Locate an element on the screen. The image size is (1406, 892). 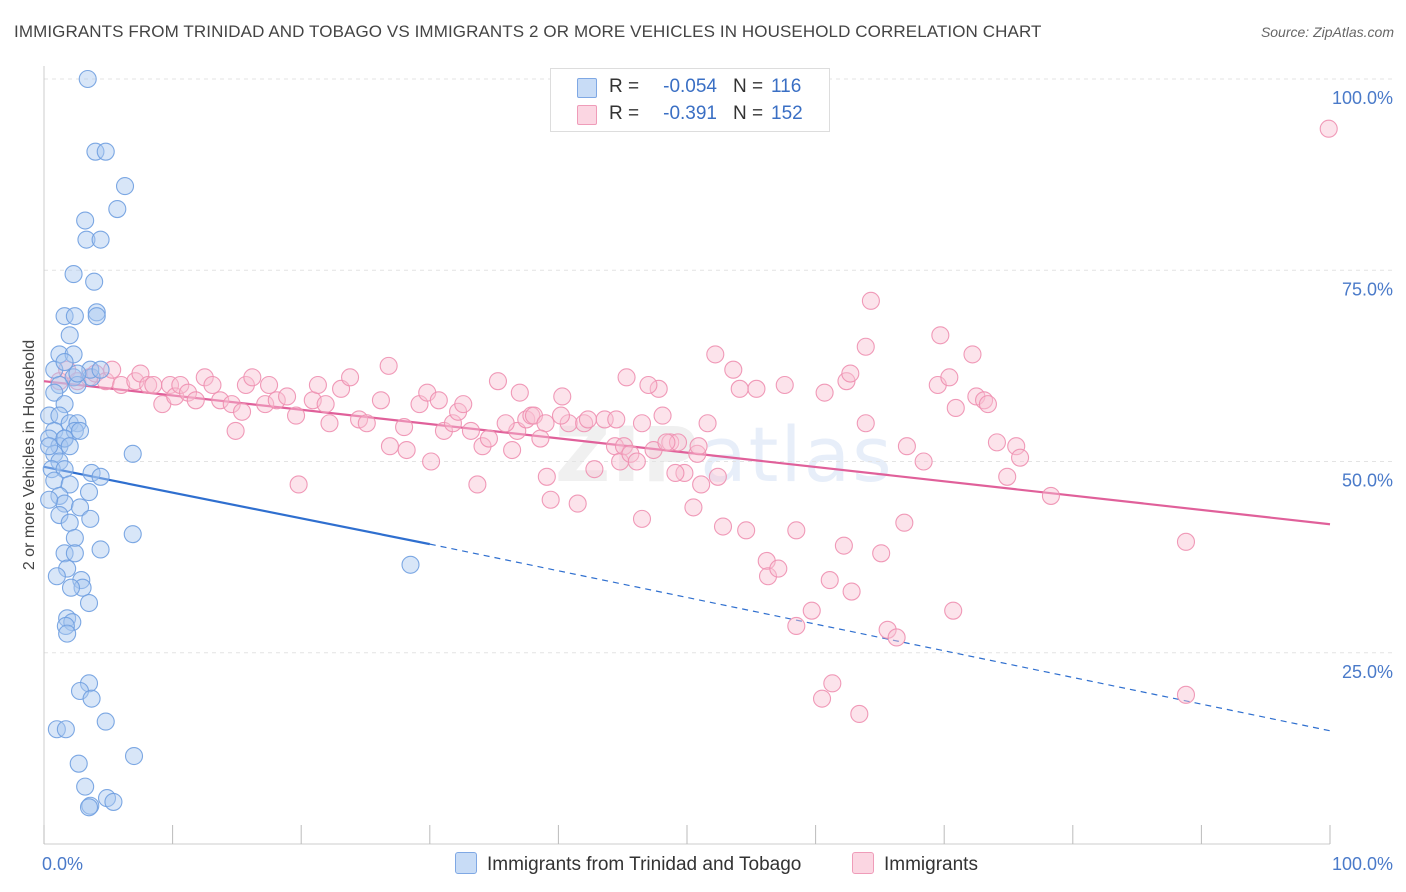
legend-r-label: R = is located at coordinates (624, 113).